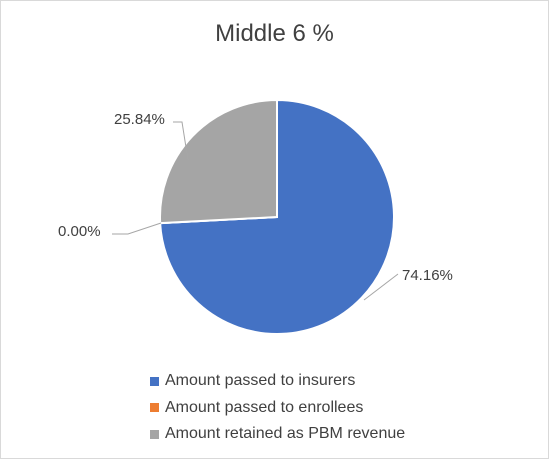 The height and width of the screenshot is (459, 549). Describe the element at coordinates (264, 407) in the screenshot. I see `legend-label: Amount passed to enrollees` at that location.